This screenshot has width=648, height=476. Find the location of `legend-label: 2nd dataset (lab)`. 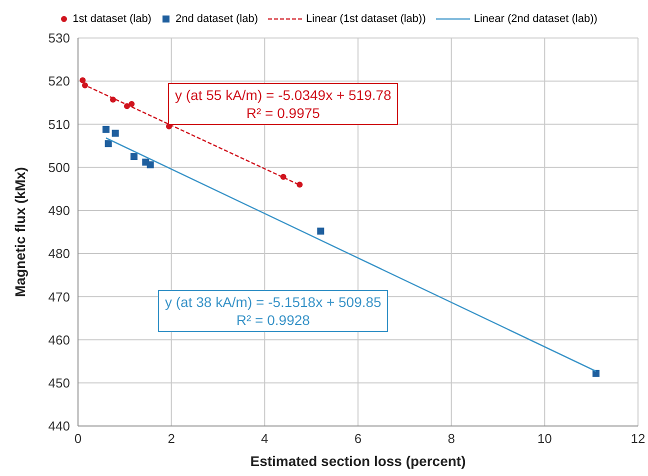

legend-label: 2nd dataset (lab) is located at coordinates (216, 19).